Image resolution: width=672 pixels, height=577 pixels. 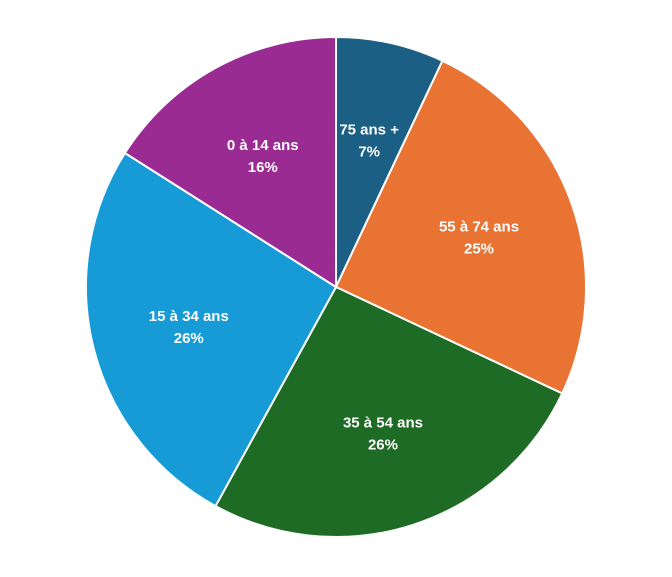 I want to click on pie-slice-0-a-14-ans, so click(x=230, y=162).